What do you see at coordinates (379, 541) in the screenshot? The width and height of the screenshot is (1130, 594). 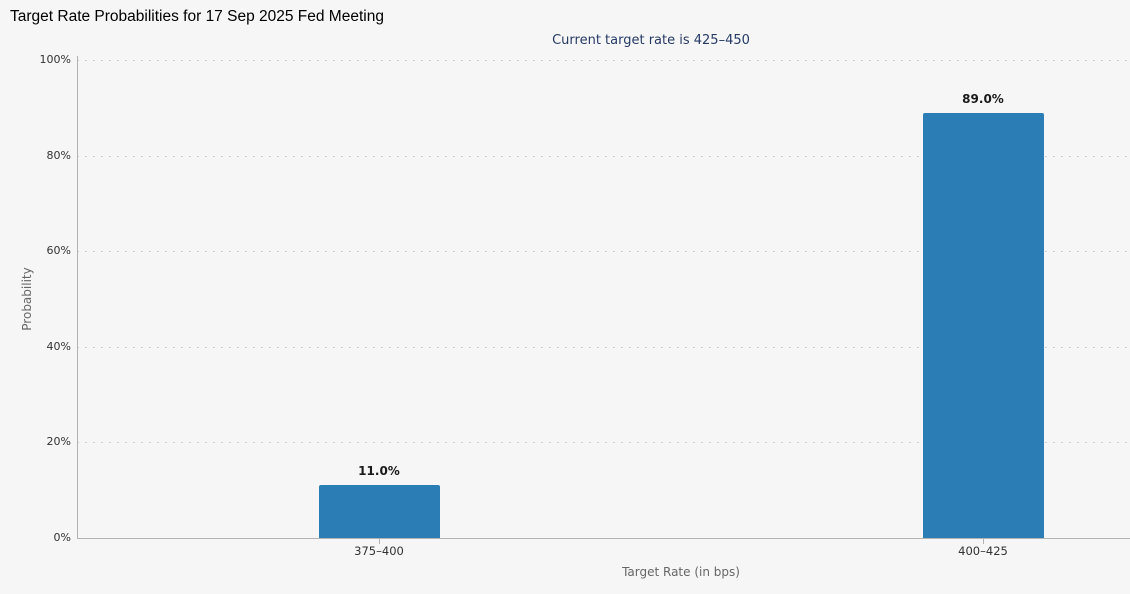 I see `x-tick-375–400` at bounding box center [379, 541].